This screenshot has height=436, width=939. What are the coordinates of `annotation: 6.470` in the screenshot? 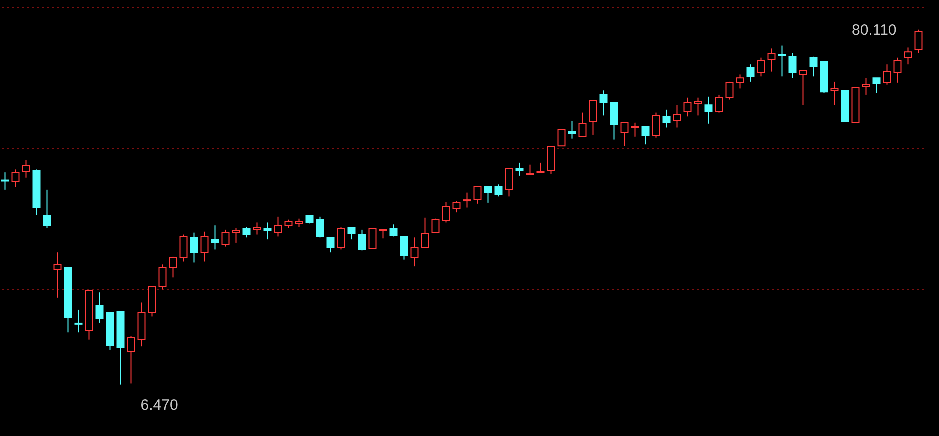 It's located at (159, 405).